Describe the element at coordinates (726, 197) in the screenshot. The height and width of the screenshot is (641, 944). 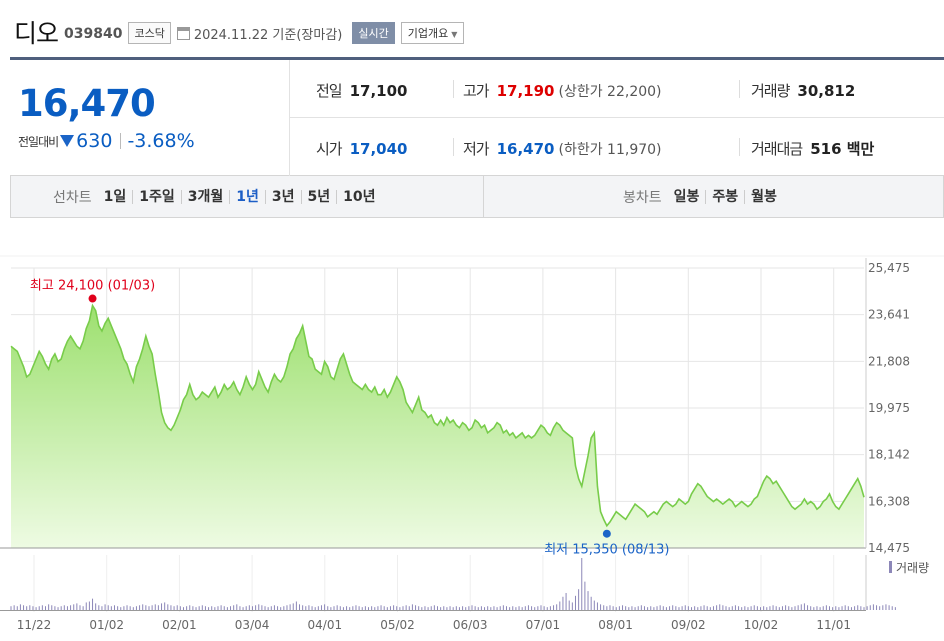
I see `candle-weekly: 주봉` at that location.